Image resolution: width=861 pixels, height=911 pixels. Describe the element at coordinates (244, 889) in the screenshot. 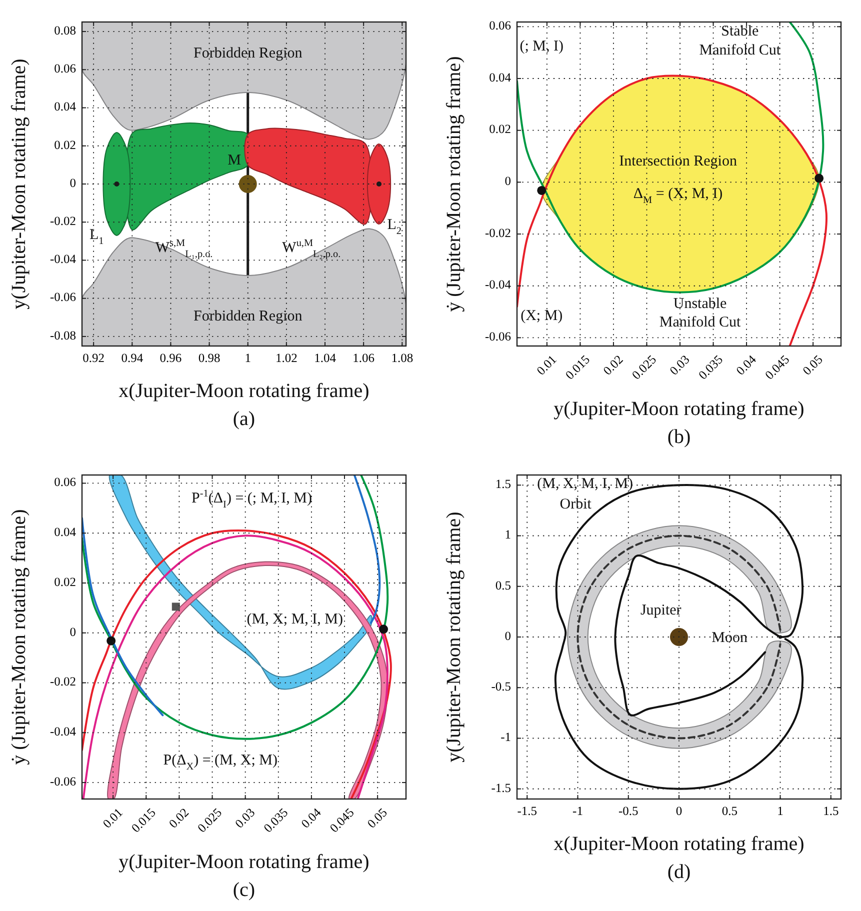

I see `text: (c)` at that location.